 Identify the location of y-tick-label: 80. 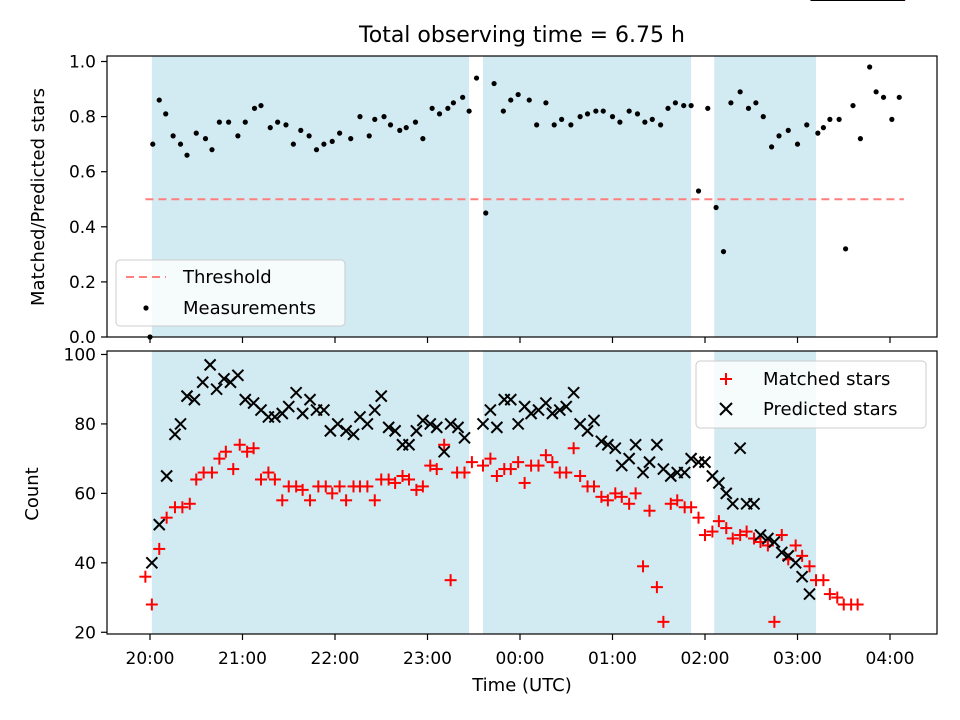
(85, 425).